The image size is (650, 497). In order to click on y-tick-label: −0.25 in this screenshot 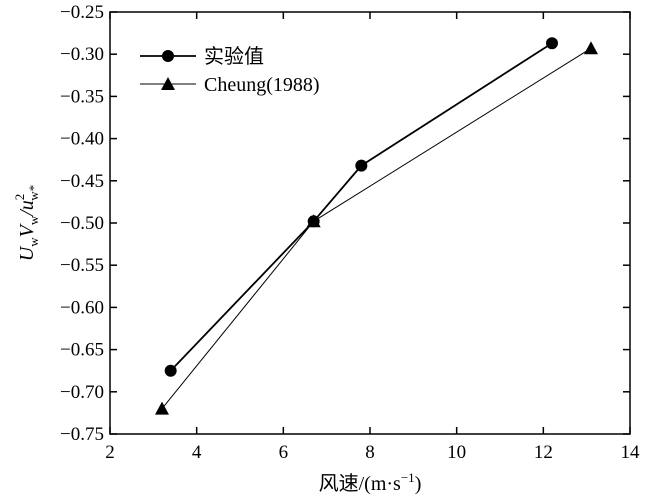, I will do `click(82, 12)`.